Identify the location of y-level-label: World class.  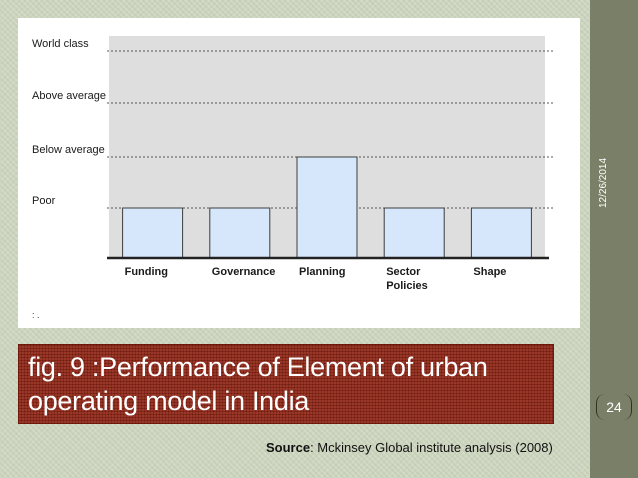
(60, 44).